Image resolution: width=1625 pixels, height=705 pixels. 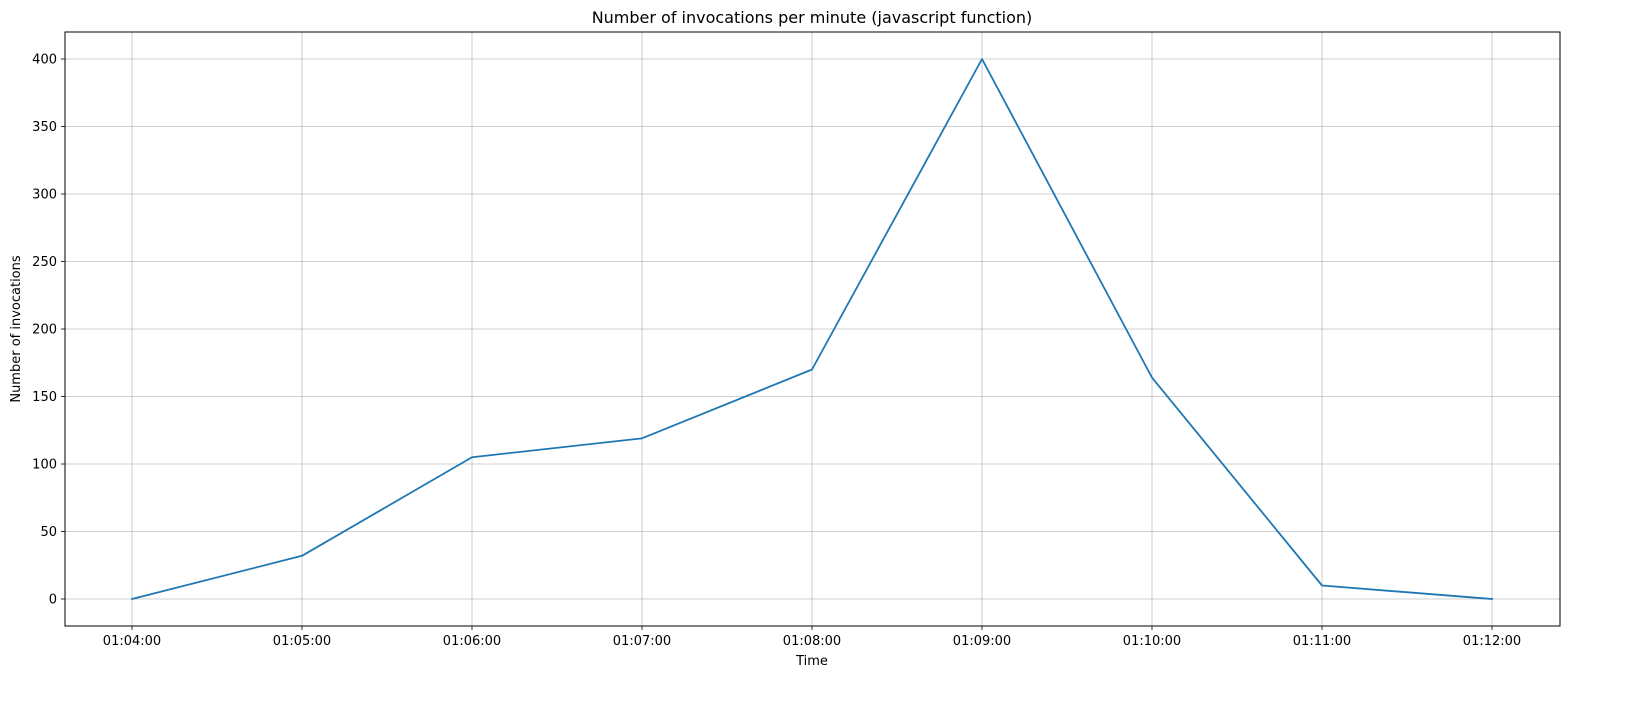 I want to click on x-tick-label: 01:12:00, so click(x=1492, y=641).